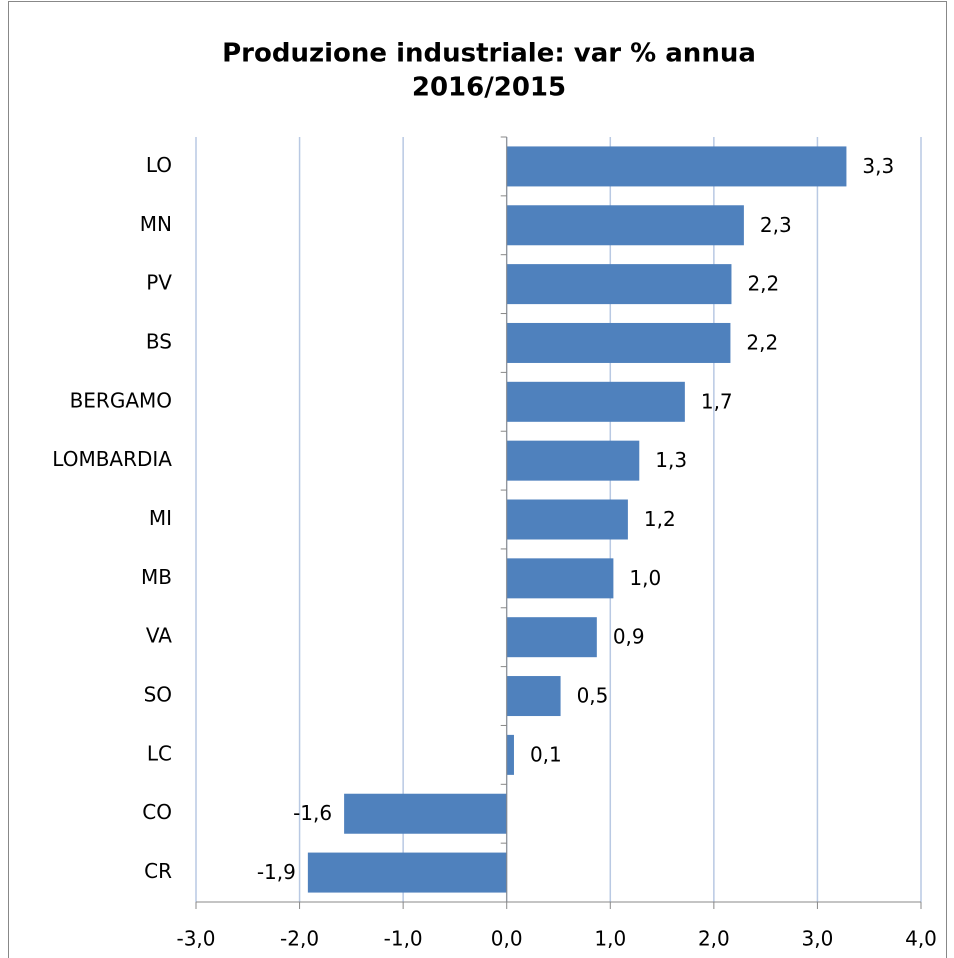  Describe the element at coordinates (507, 939) in the screenshot. I see `x-tick-label: 0,0` at that location.